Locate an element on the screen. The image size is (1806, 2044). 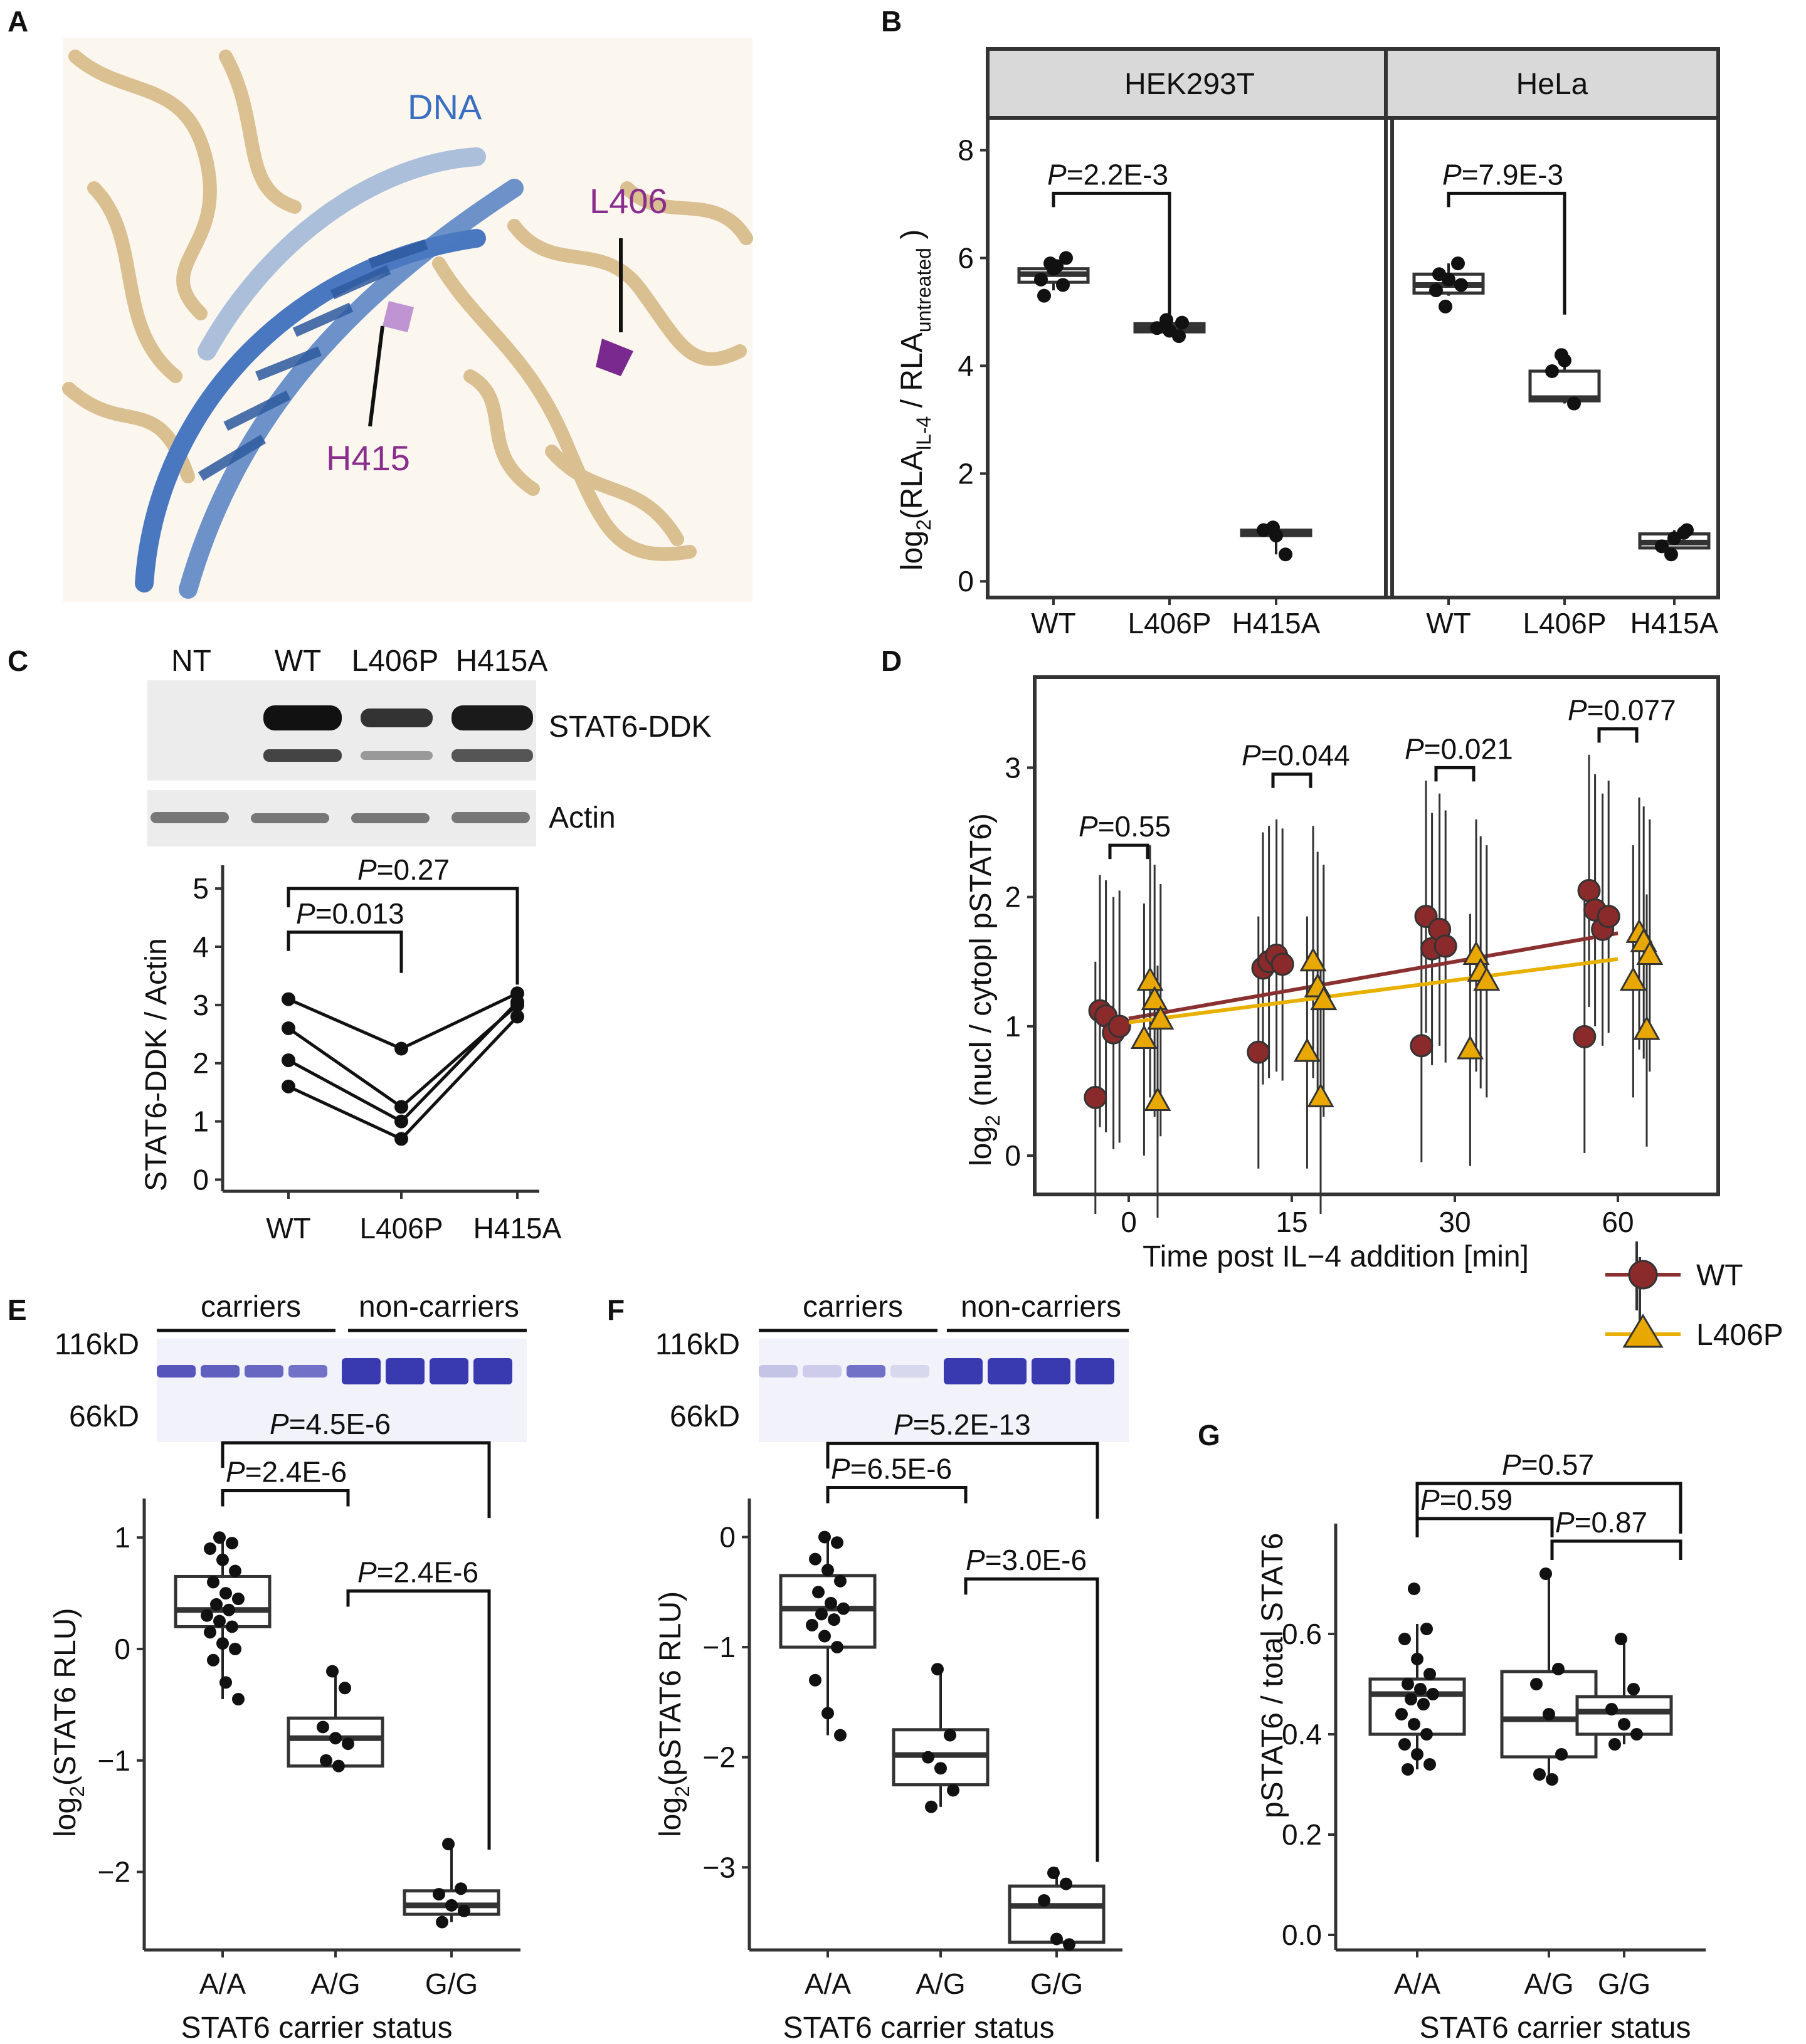
p-value-label: P=2.4E-6 is located at coordinates (286, 1472).